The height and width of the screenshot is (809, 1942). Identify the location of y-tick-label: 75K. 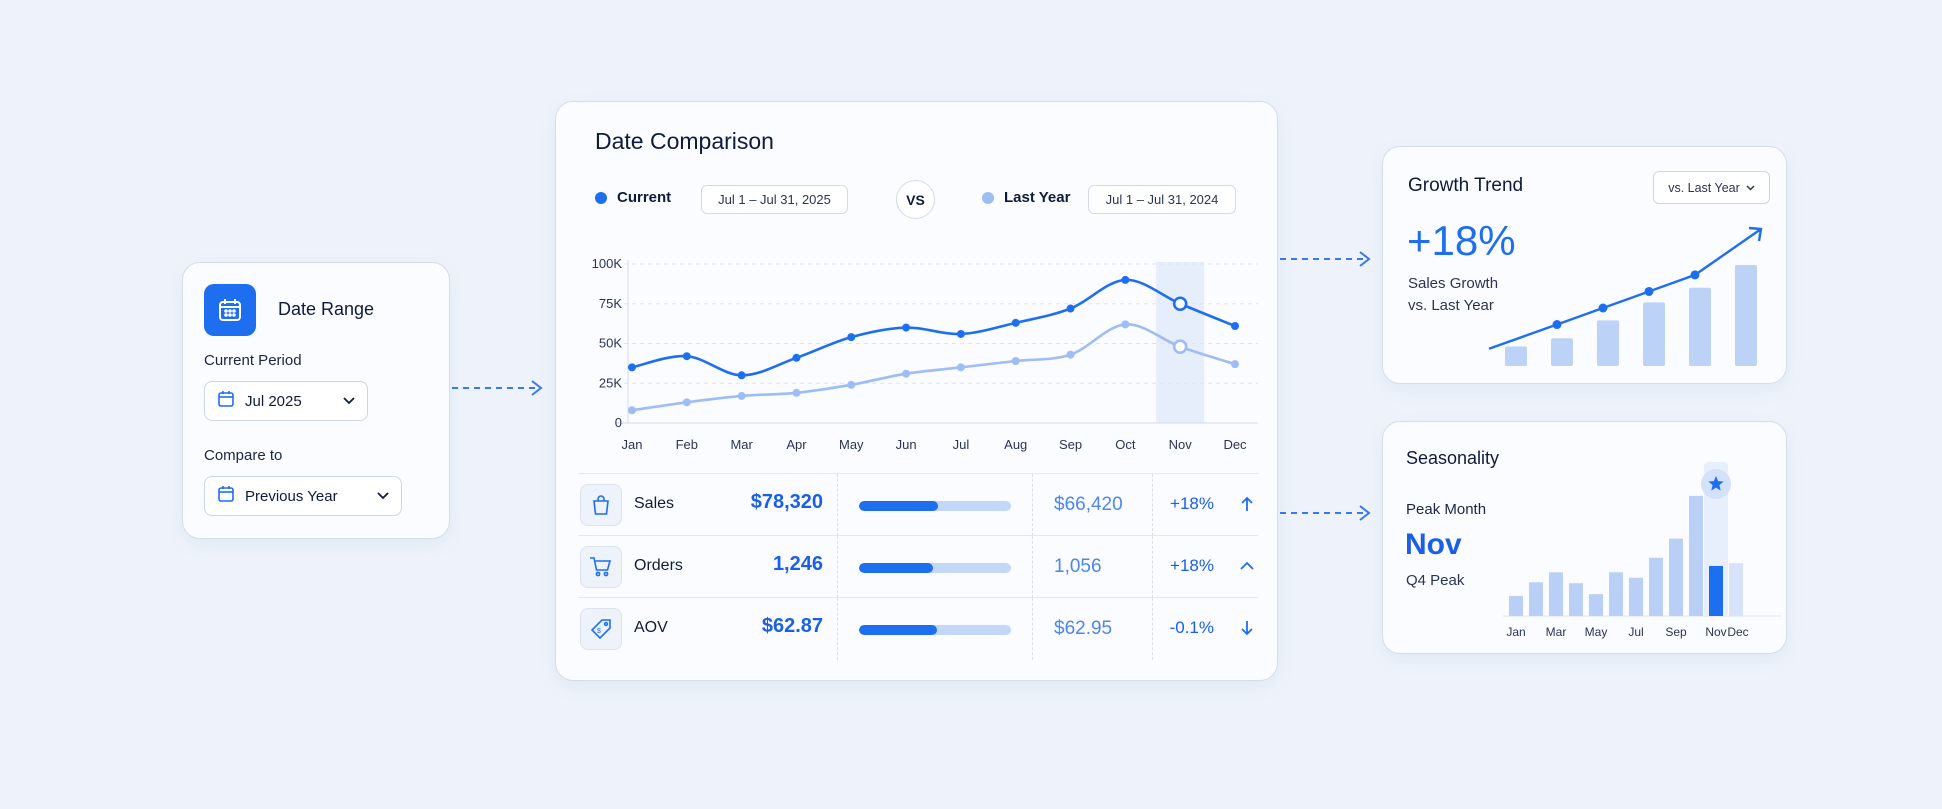
(610, 303).